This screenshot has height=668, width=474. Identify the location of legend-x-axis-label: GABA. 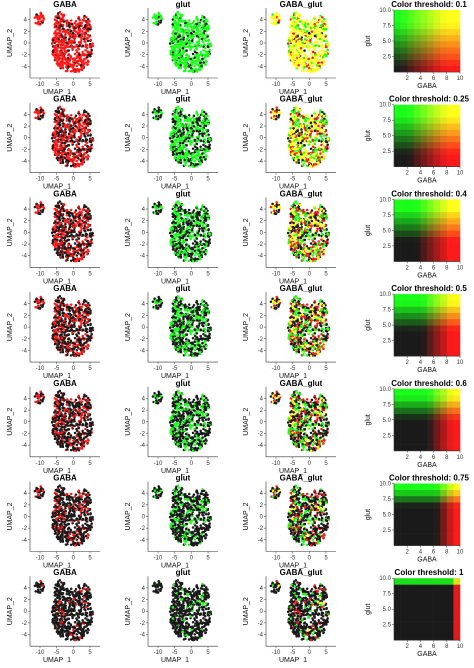
(427, 86).